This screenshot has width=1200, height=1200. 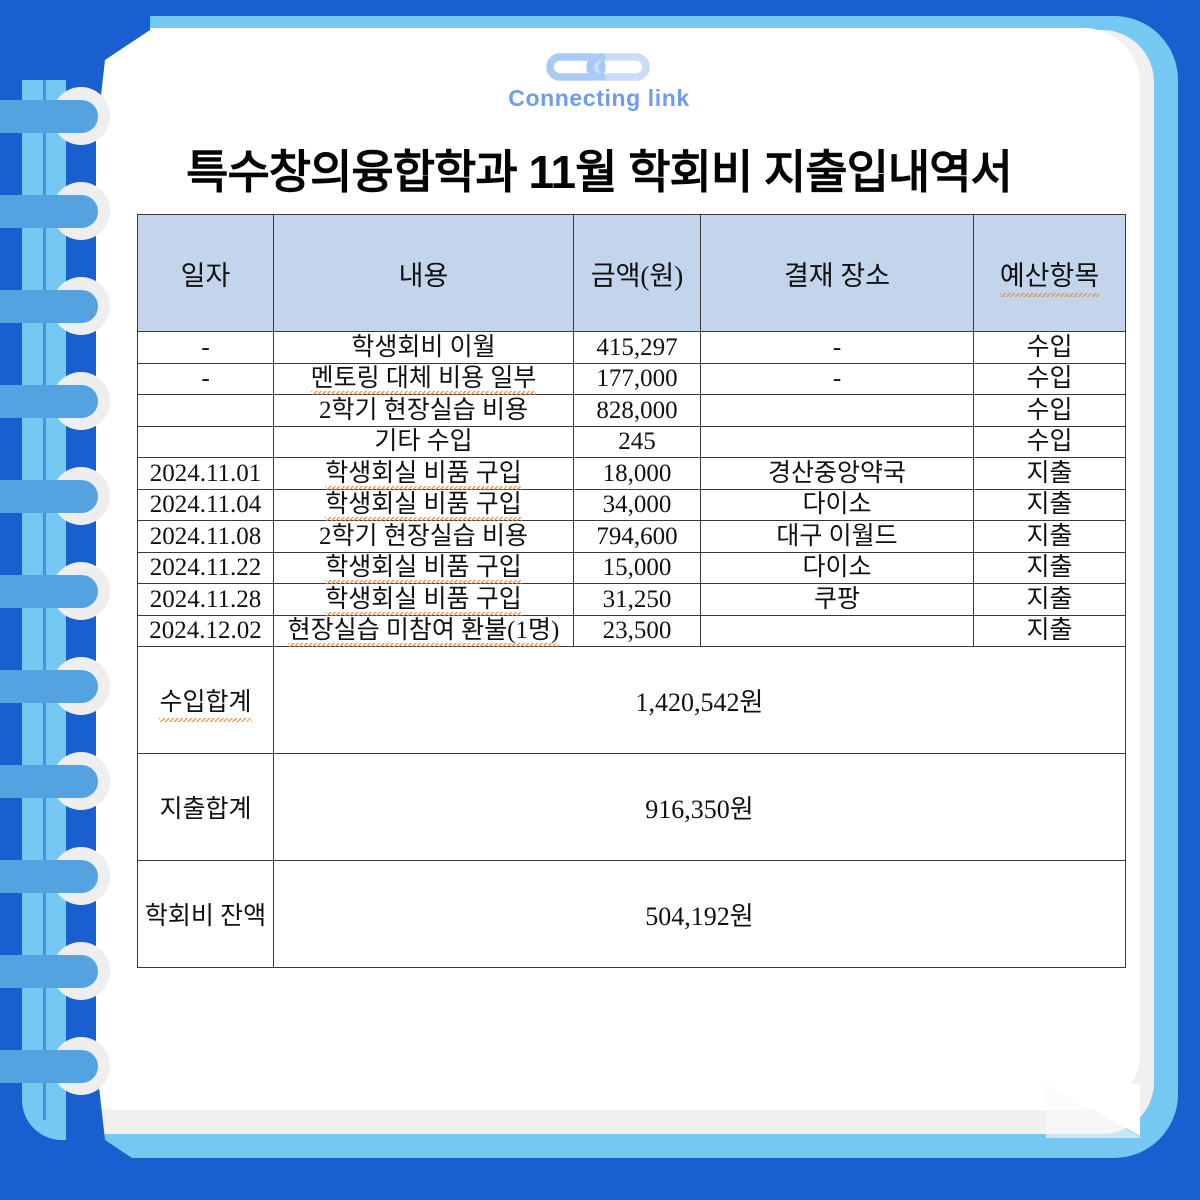 I want to click on cell-date: 2024.11.08, so click(x=205, y=536).